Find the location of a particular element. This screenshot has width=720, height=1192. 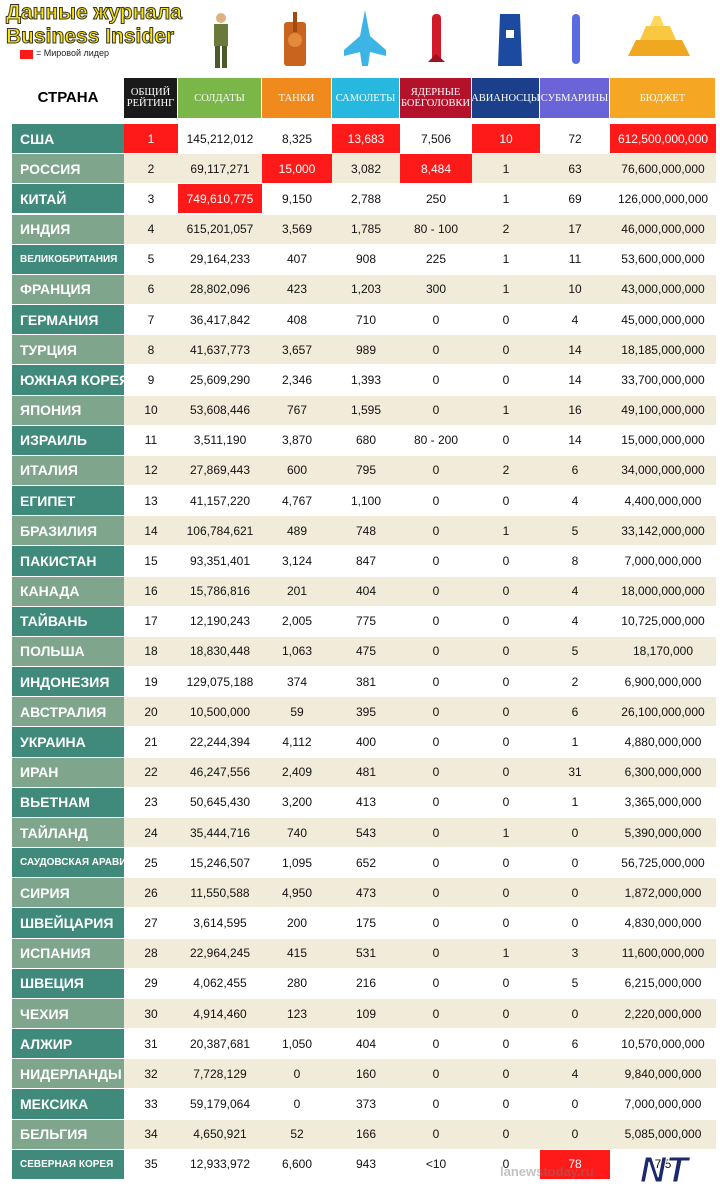

data-cell: 7,728,129 is located at coordinates (220, 1074).